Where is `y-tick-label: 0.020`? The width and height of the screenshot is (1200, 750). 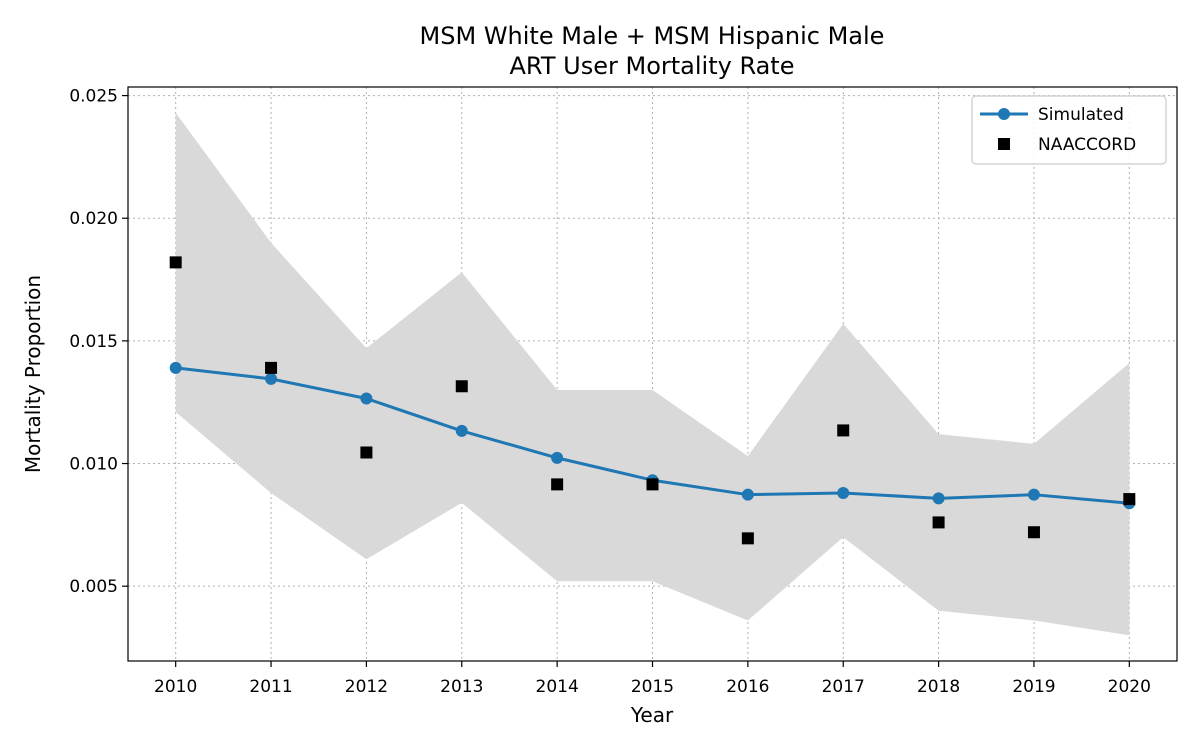
y-tick-label: 0.020 is located at coordinates (93, 219).